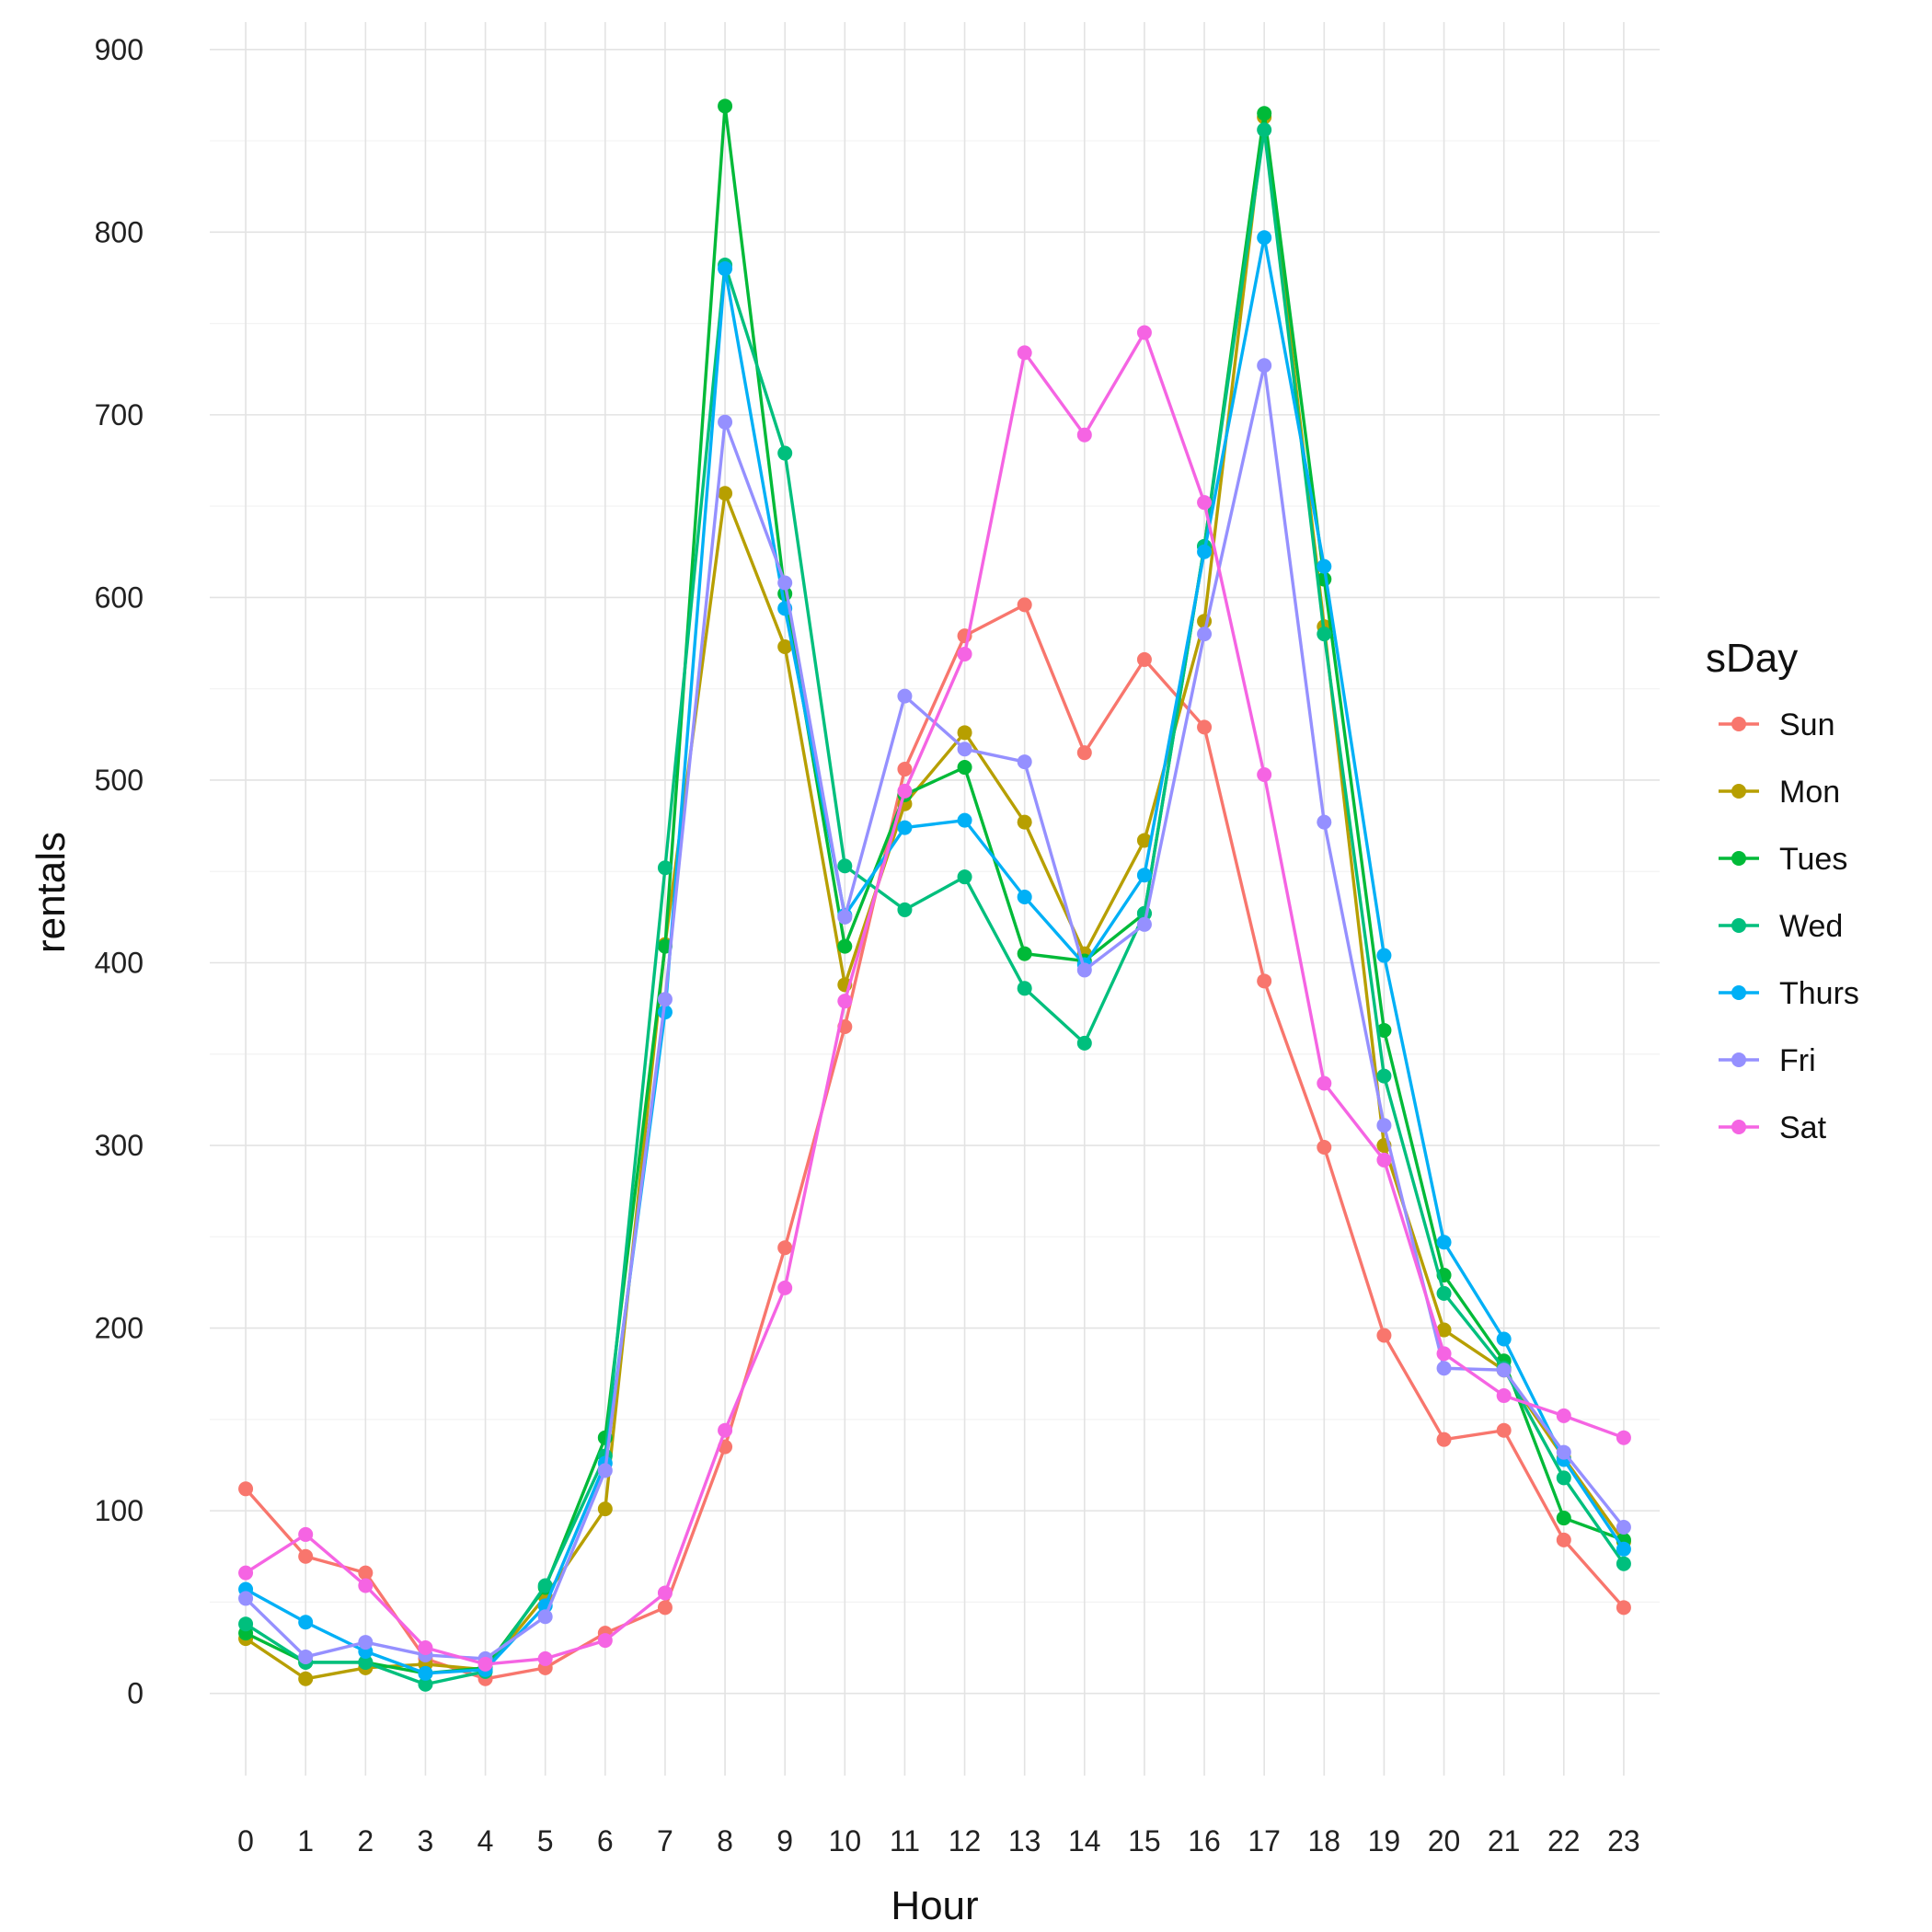  I want to click on y-tick-label: 0, so click(135, 1693).